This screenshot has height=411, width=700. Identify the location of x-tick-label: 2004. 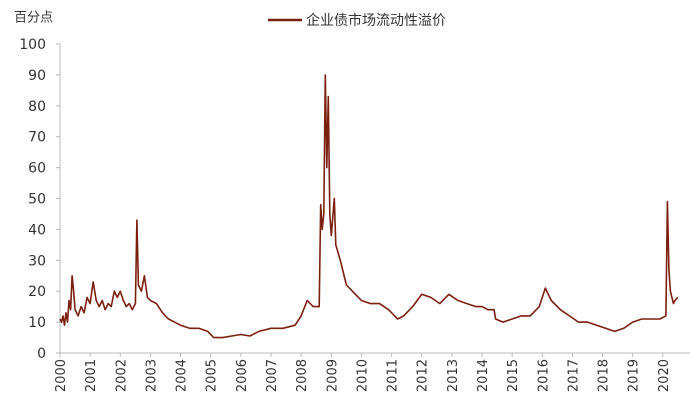
(182, 375).